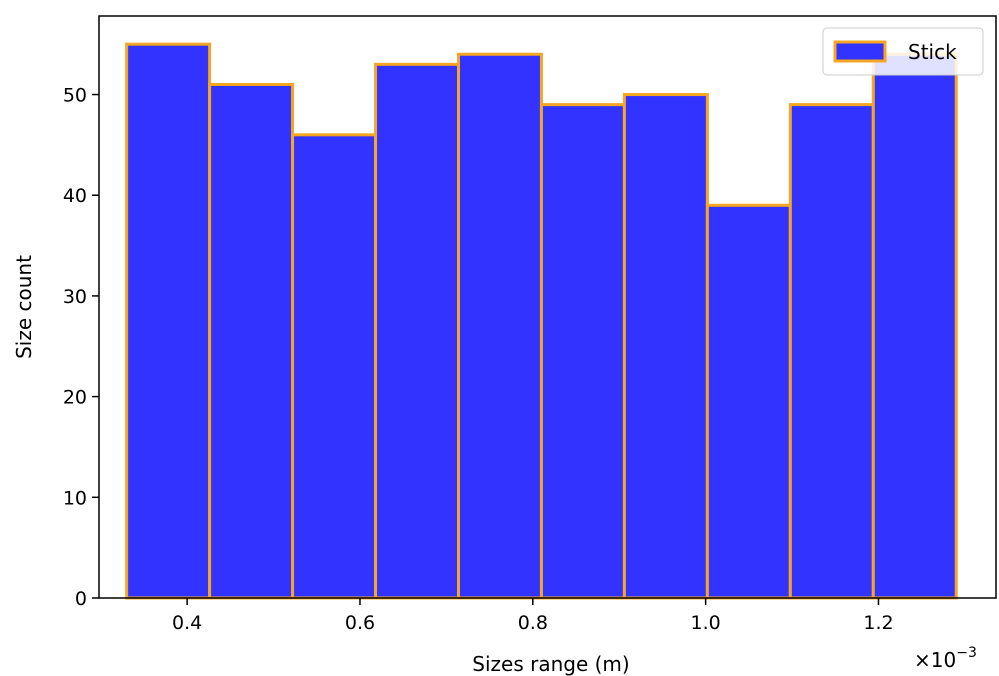 This screenshot has width=999, height=676. What do you see at coordinates (706, 623) in the screenshot?
I see `x-tick-label: 1.0` at bounding box center [706, 623].